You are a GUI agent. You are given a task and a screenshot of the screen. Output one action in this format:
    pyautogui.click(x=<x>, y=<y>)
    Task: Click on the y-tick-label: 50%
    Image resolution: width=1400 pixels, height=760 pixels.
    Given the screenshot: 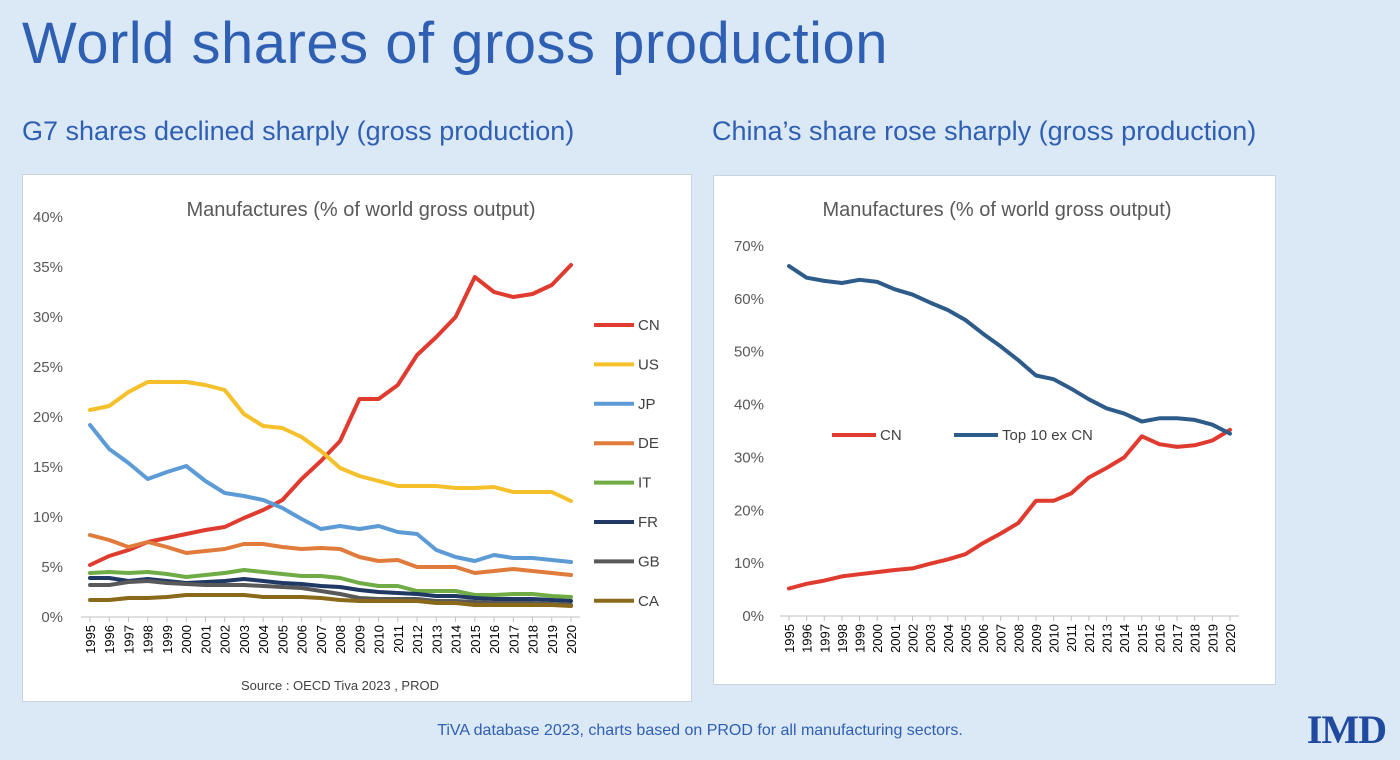 What is the action you would take?
    pyautogui.click(x=749, y=352)
    